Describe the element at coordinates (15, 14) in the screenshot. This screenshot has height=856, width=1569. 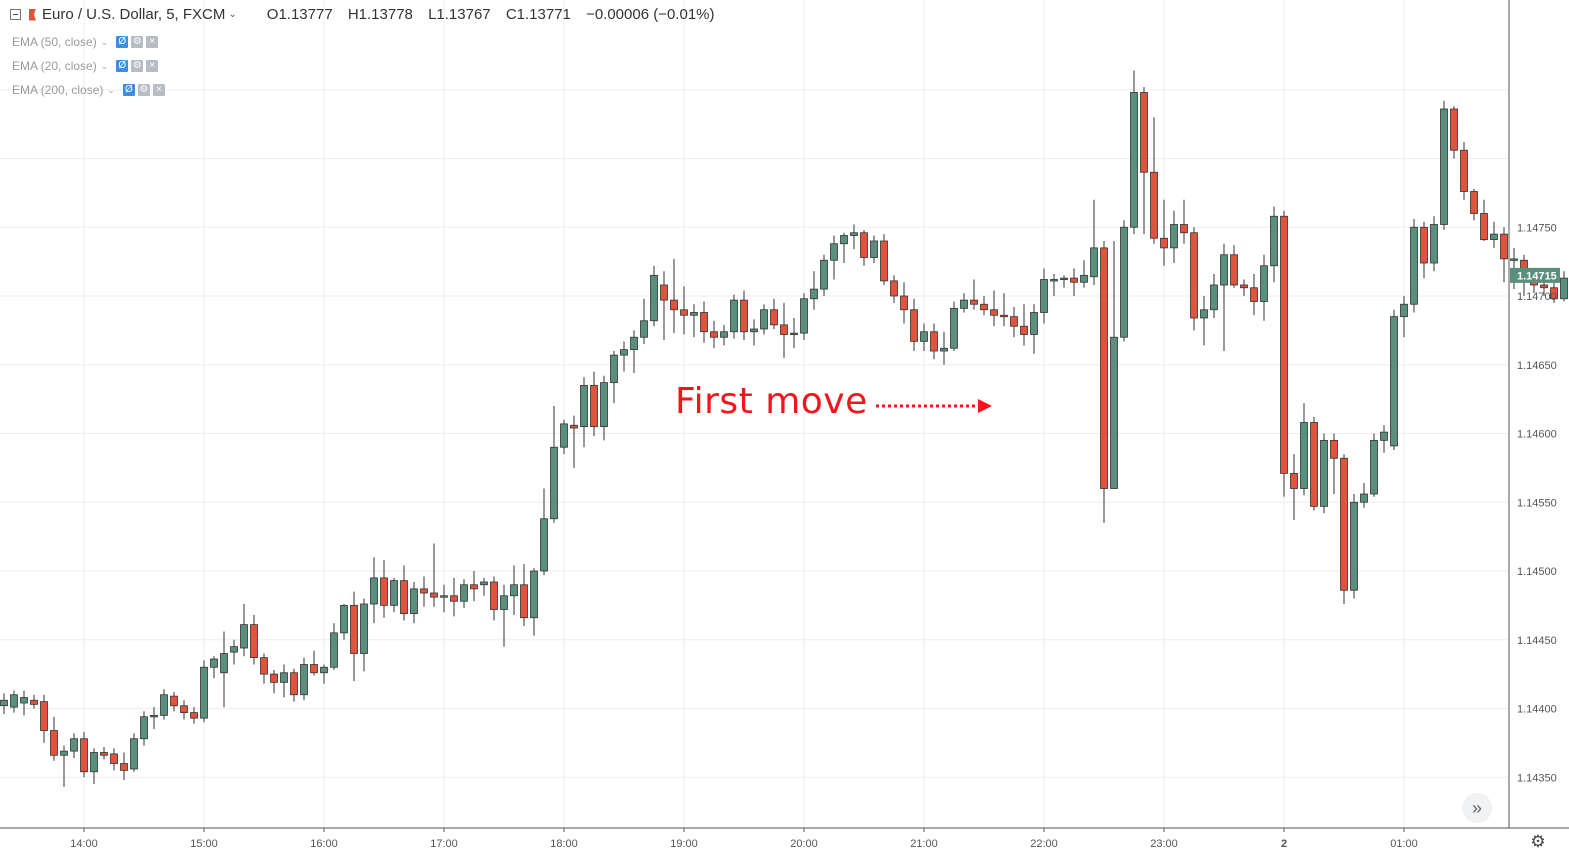
I see `collapse-icon` at that location.